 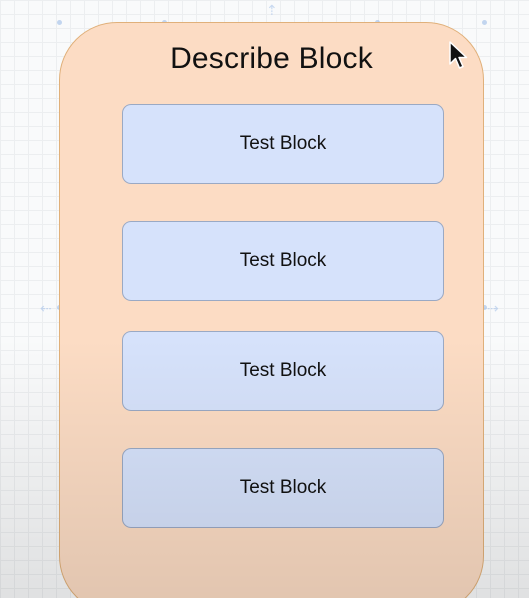 What do you see at coordinates (493, 308) in the screenshot?
I see `connector-arrow-icon: ⇢` at bounding box center [493, 308].